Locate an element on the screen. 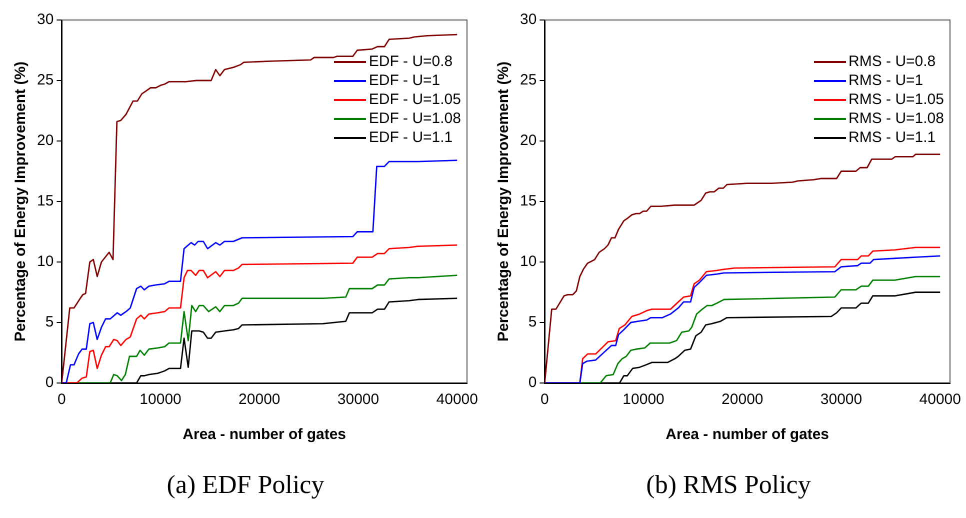  legend-label: RMS - U=0.8 is located at coordinates (892, 61).